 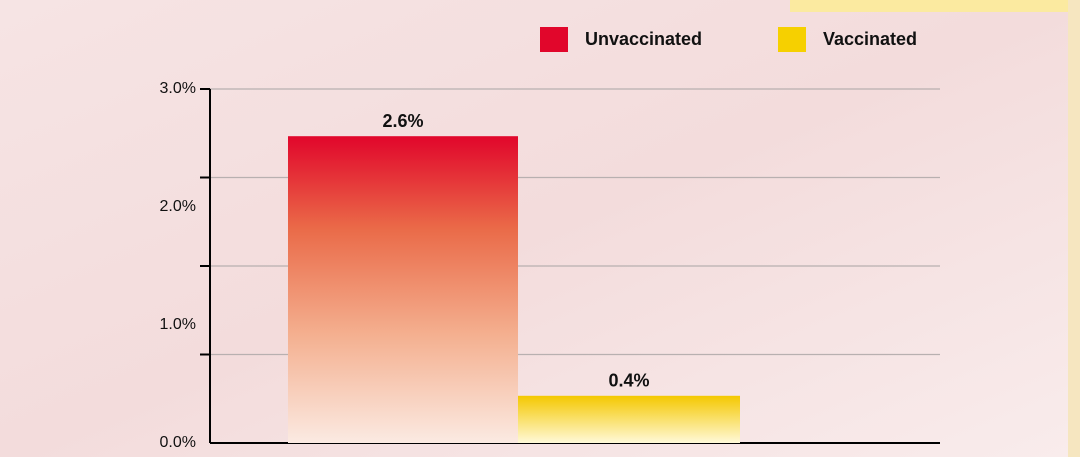 What do you see at coordinates (178, 88) in the screenshot?
I see `y-tick-label: 3.0%` at bounding box center [178, 88].